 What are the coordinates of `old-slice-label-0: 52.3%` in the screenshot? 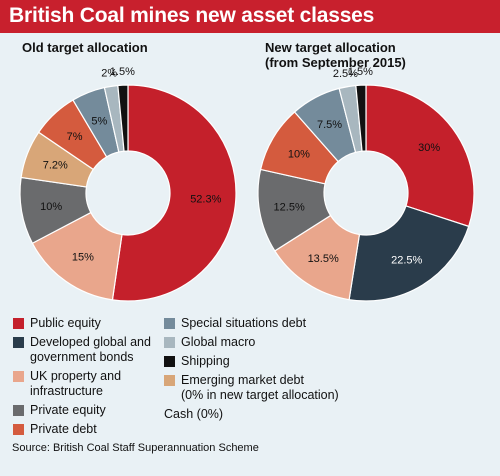 It's located at (205, 200).